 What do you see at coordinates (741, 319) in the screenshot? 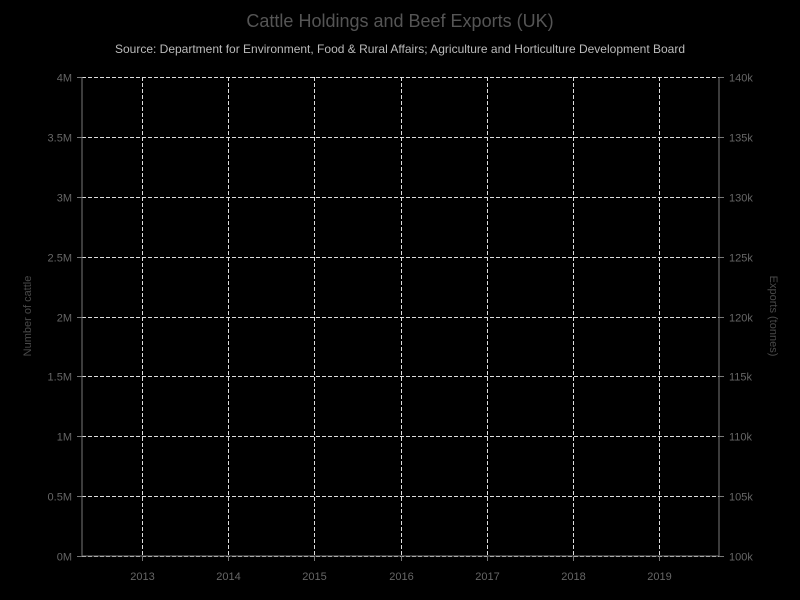
I see `right-tick-label: 120k` at bounding box center [741, 319].